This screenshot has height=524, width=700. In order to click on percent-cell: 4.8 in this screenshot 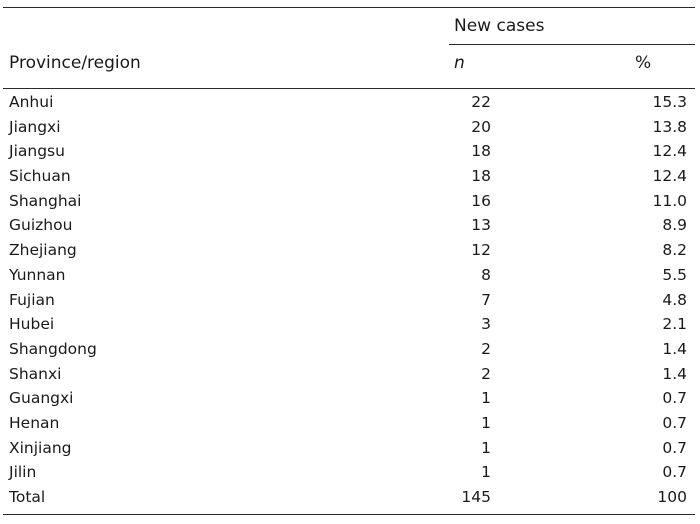, I will do `click(674, 299)`.